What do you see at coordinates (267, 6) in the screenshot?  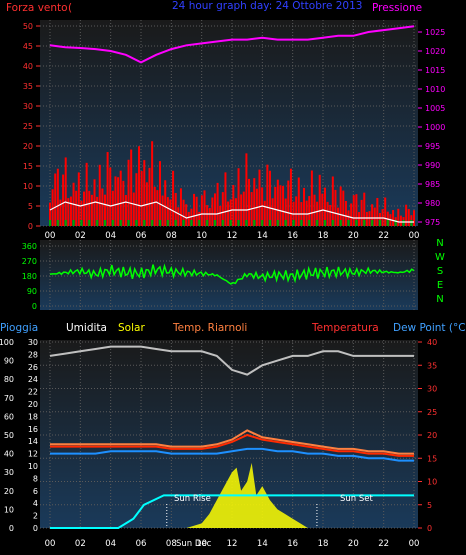 I see `date-title: 24 hour graph day: 24 Ottobre 2013` at bounding box center [267, 6].